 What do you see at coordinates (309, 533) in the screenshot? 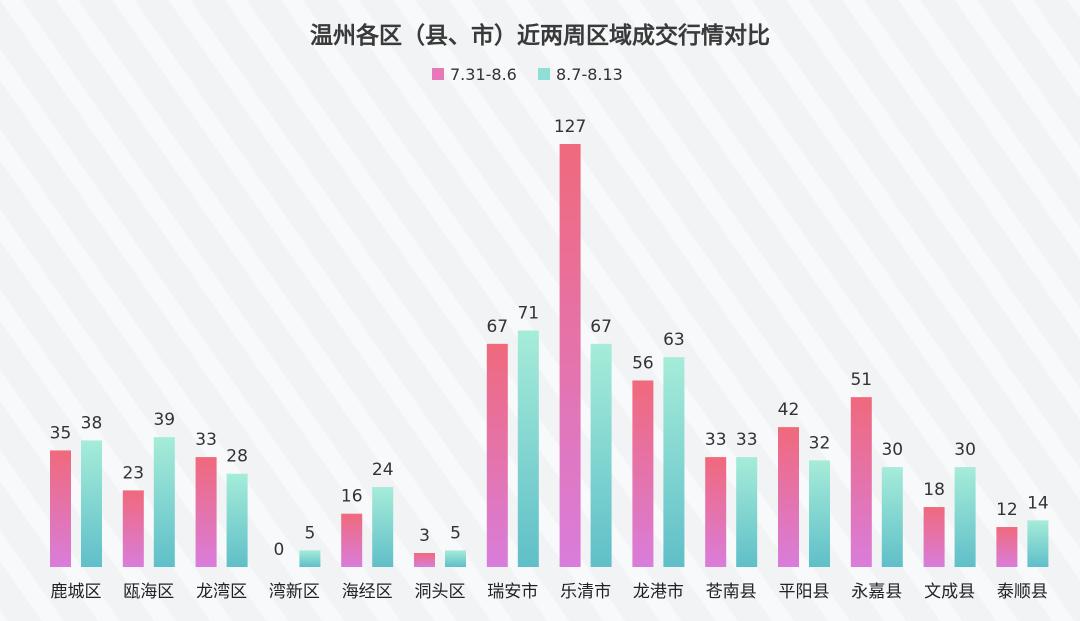
I see `value-label-series-2-4: 5` at bounding box center [309, 533].